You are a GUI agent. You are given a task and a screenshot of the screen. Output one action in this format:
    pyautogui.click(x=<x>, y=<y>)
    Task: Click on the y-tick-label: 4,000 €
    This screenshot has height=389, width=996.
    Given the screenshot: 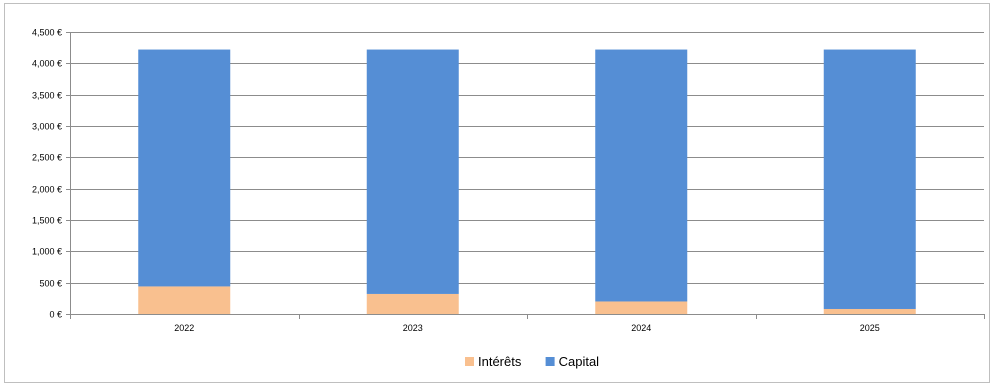 What is the action you would take?
    pyautogui.click(x=47, y=64)
    